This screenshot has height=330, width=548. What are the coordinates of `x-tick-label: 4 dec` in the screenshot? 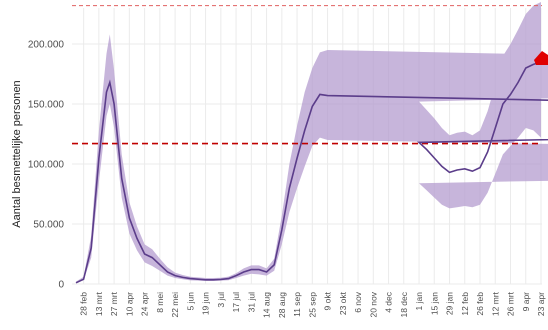 It's located at (389, 302).